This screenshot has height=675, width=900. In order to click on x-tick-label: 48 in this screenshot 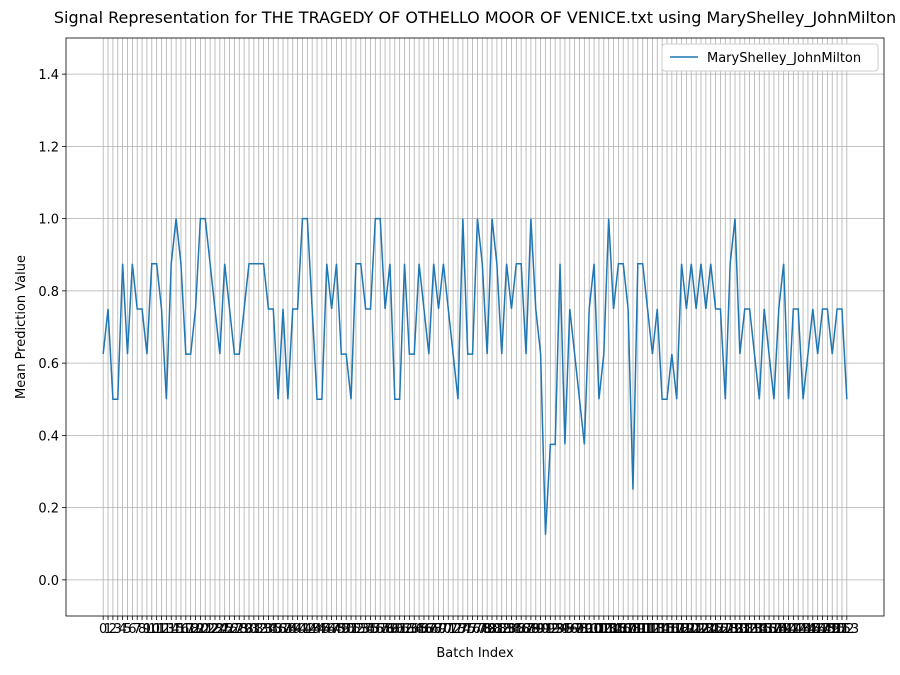, I will do `click(336, 629)`.